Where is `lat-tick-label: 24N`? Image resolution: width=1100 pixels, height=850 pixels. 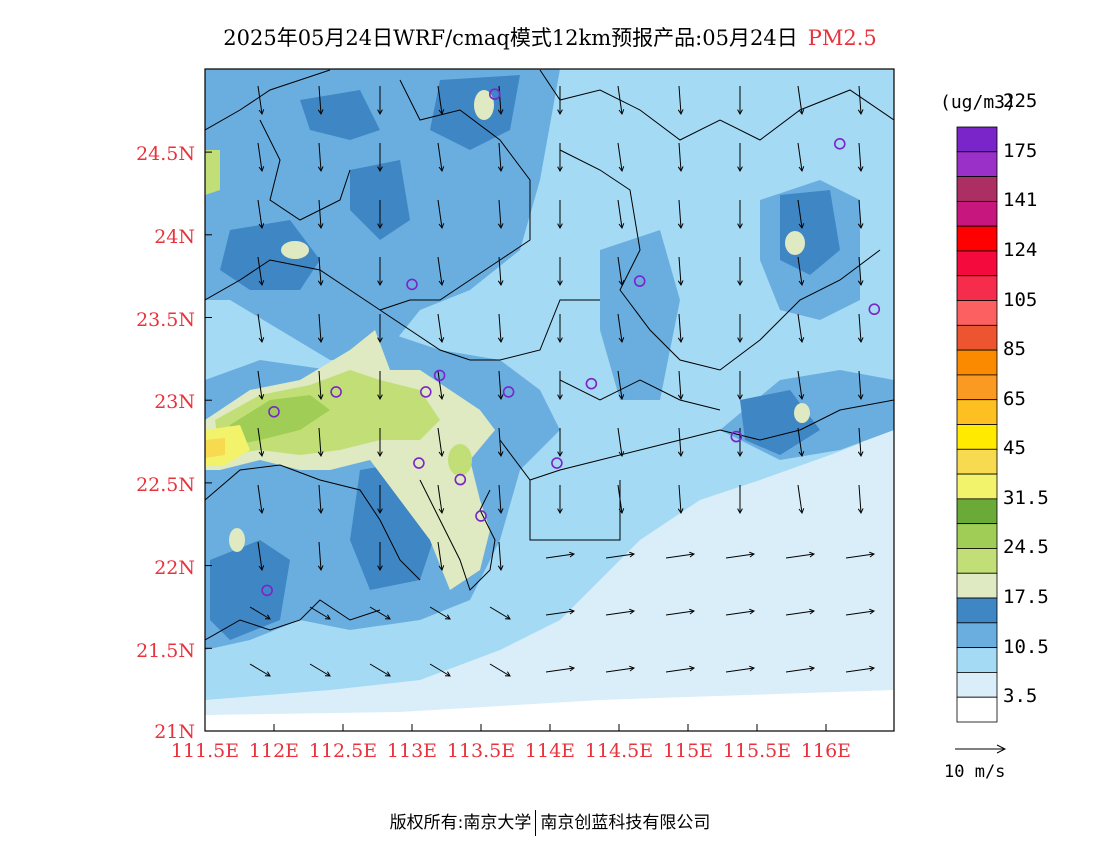
lat-tick-label: 24N is located at coordinates (174, 237).